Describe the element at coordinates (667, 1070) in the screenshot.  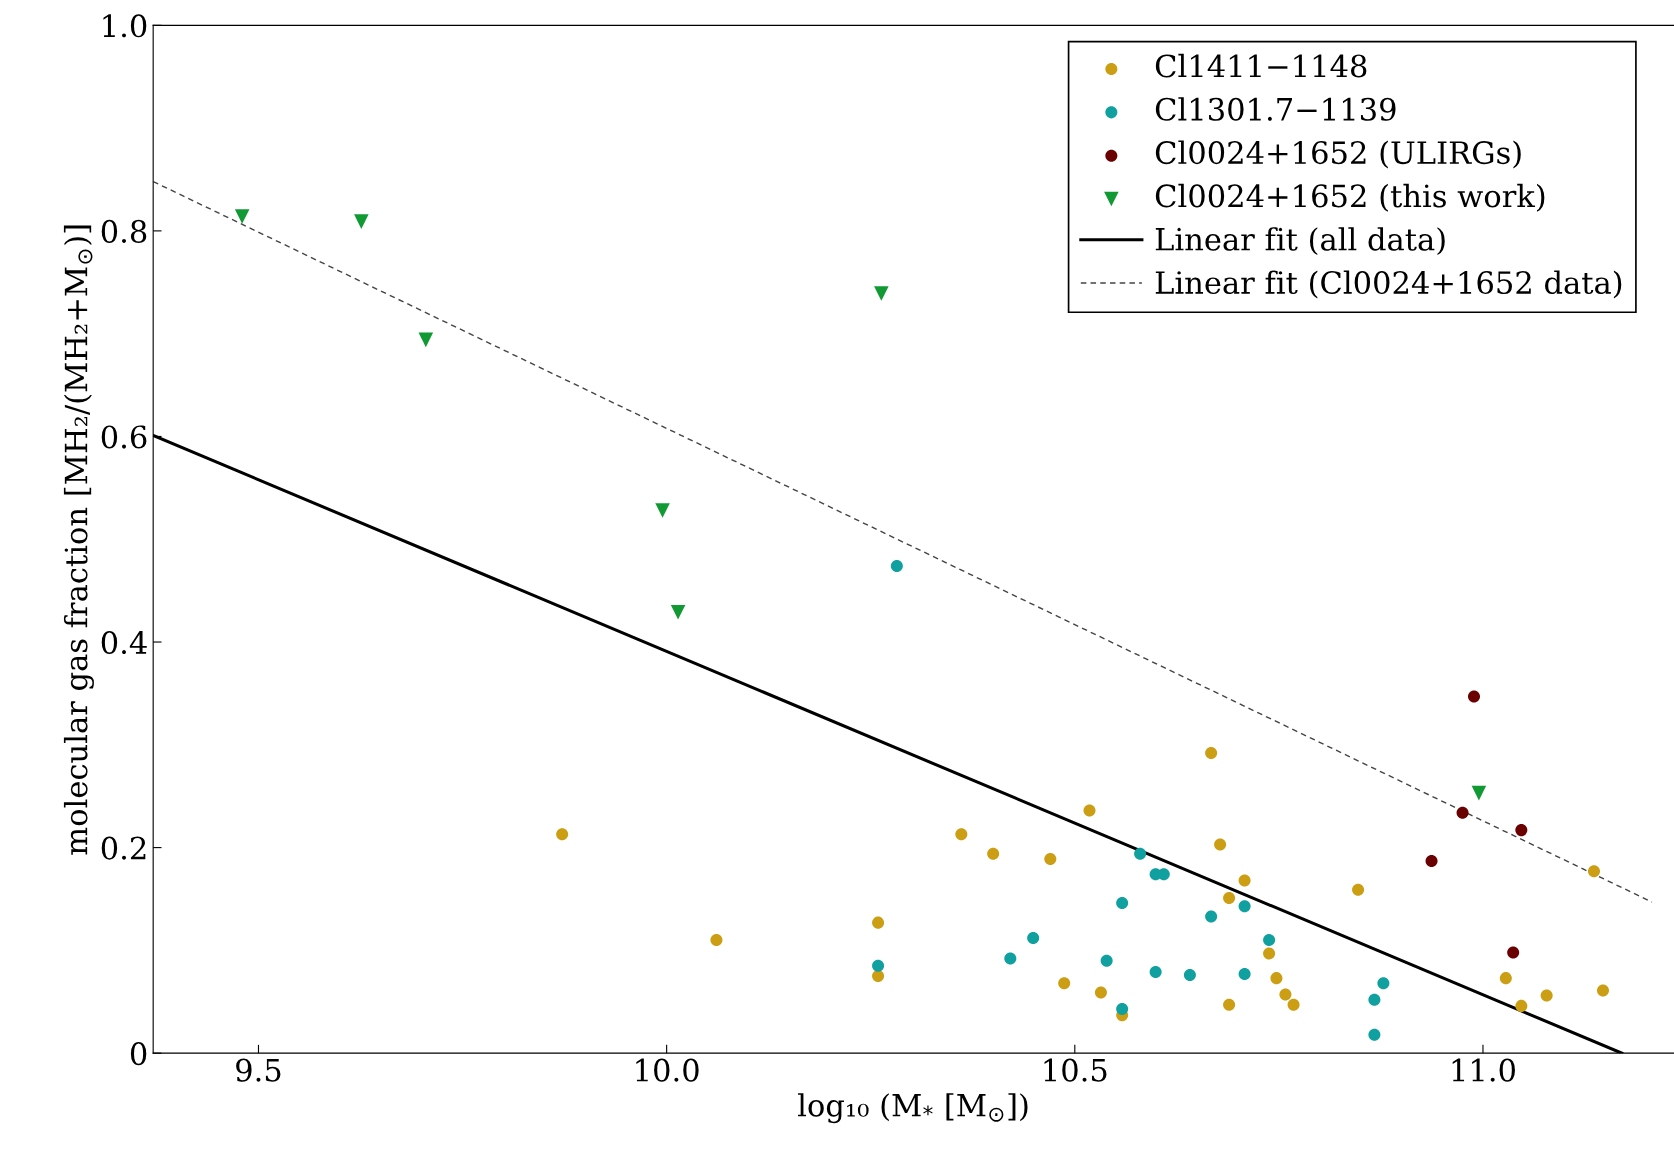
I see `x-tick-label: 10.0` at that location.